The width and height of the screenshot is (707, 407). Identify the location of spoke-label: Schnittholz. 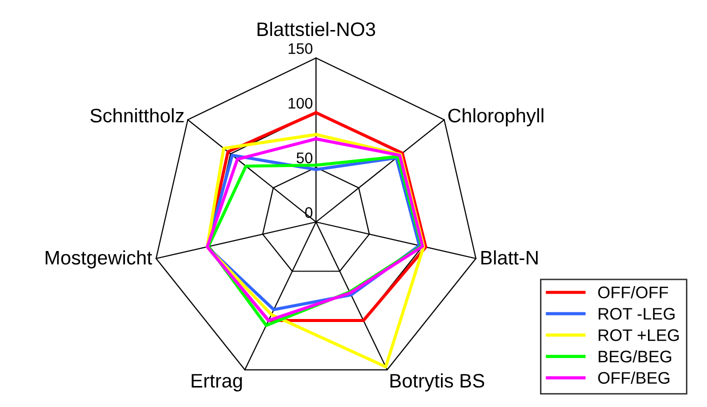
(137, 115).